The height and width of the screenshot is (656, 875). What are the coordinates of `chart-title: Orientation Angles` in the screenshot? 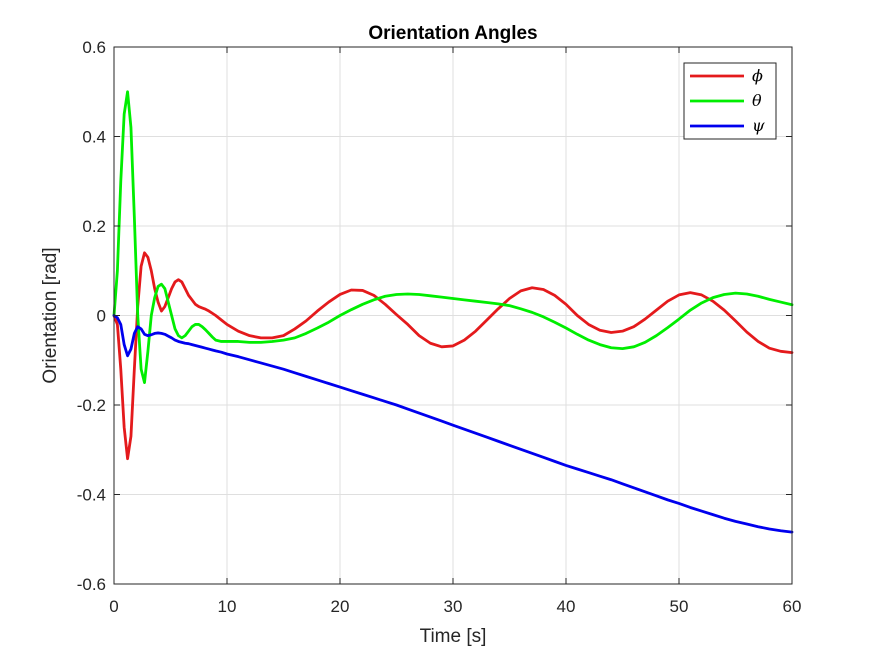 It's located at (452, 33).